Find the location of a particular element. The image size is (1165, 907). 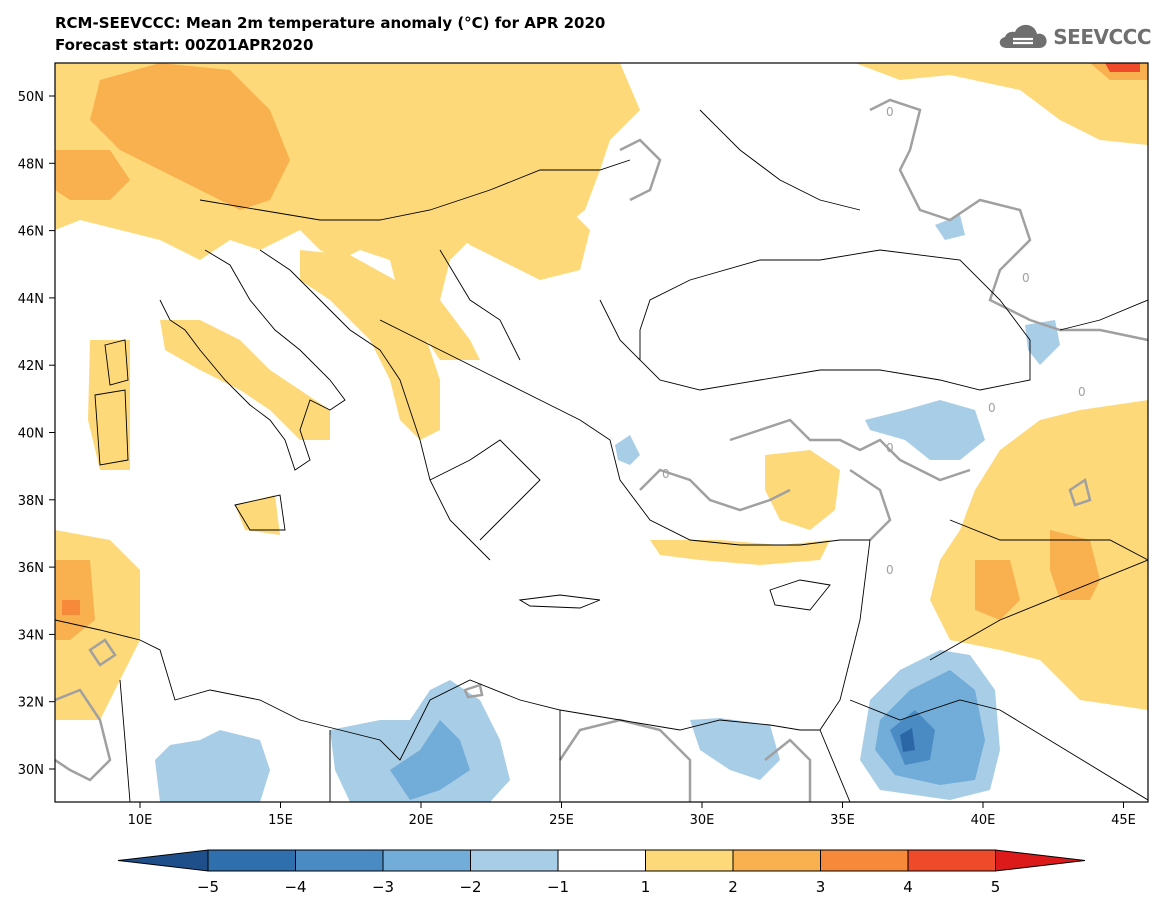

colorbar-label: −4 is located at coordinates (295, 887).